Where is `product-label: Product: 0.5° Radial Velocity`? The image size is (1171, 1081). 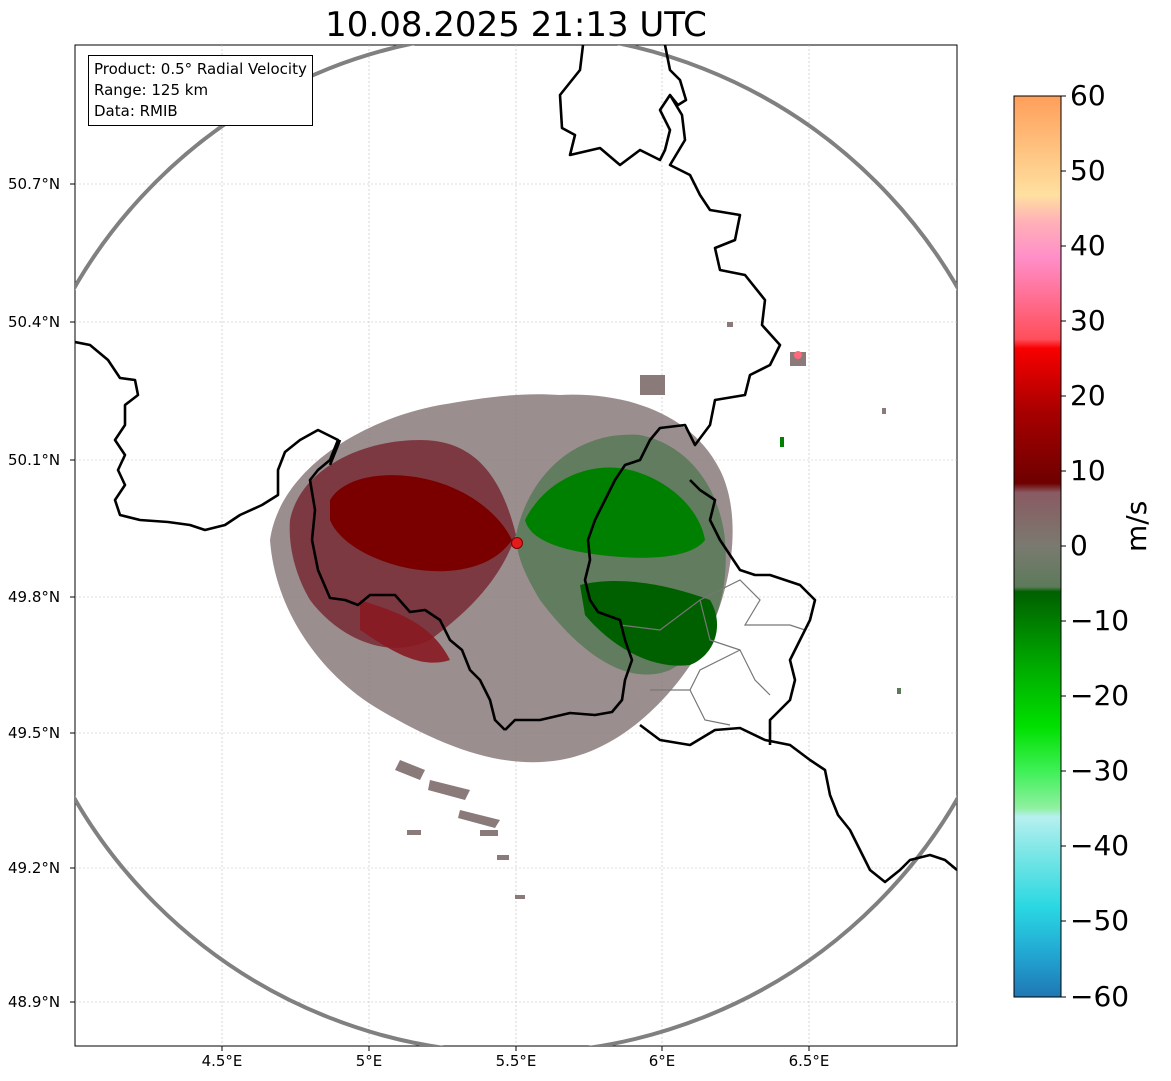 product-label: Product: 0.5° Radial Velocity is located at coordinates (200, 69).